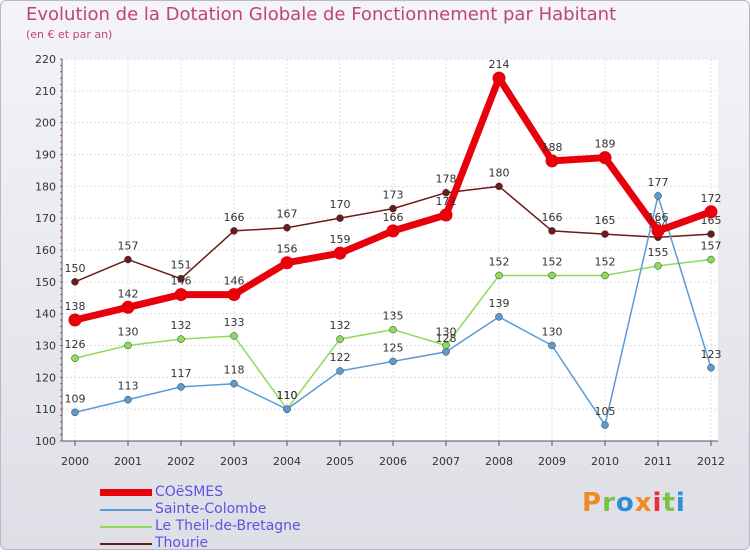  What do you see at coordinates (45, 314) in the screenshot?
I see `y-tick-label: 140` at bounding box center [45, 314].